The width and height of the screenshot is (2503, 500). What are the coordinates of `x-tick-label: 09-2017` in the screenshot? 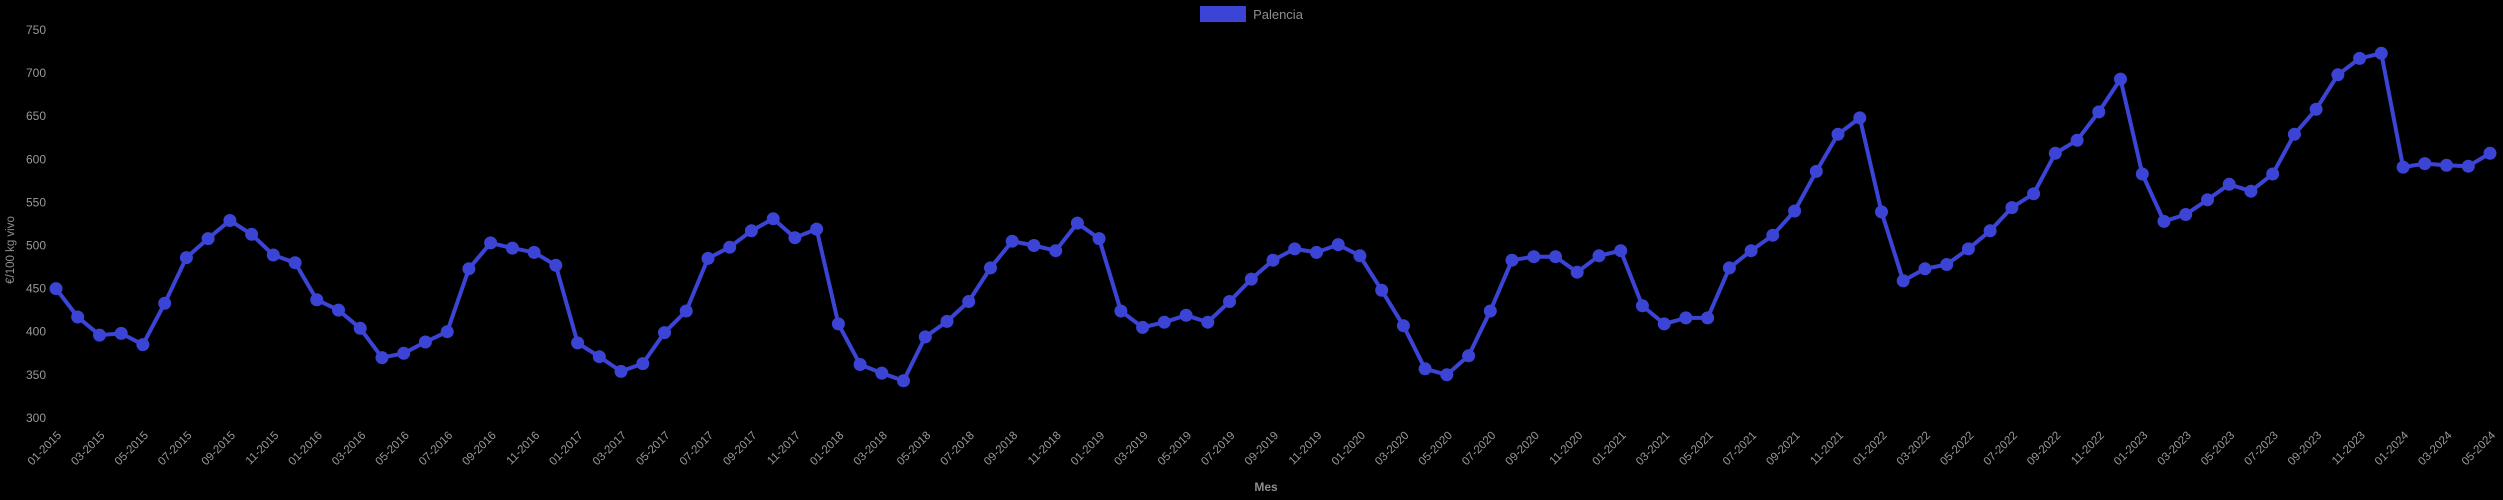 It's located at (740, 449).